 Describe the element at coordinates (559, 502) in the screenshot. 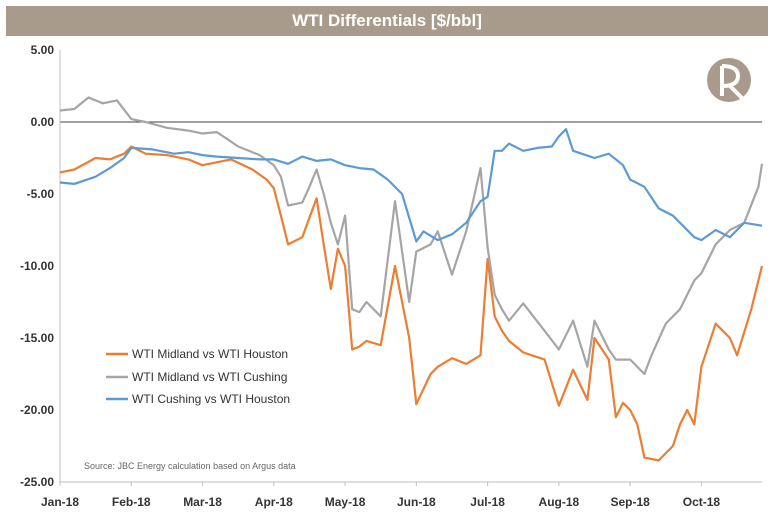

I see `x-tick-label: Aug-18` at that location.